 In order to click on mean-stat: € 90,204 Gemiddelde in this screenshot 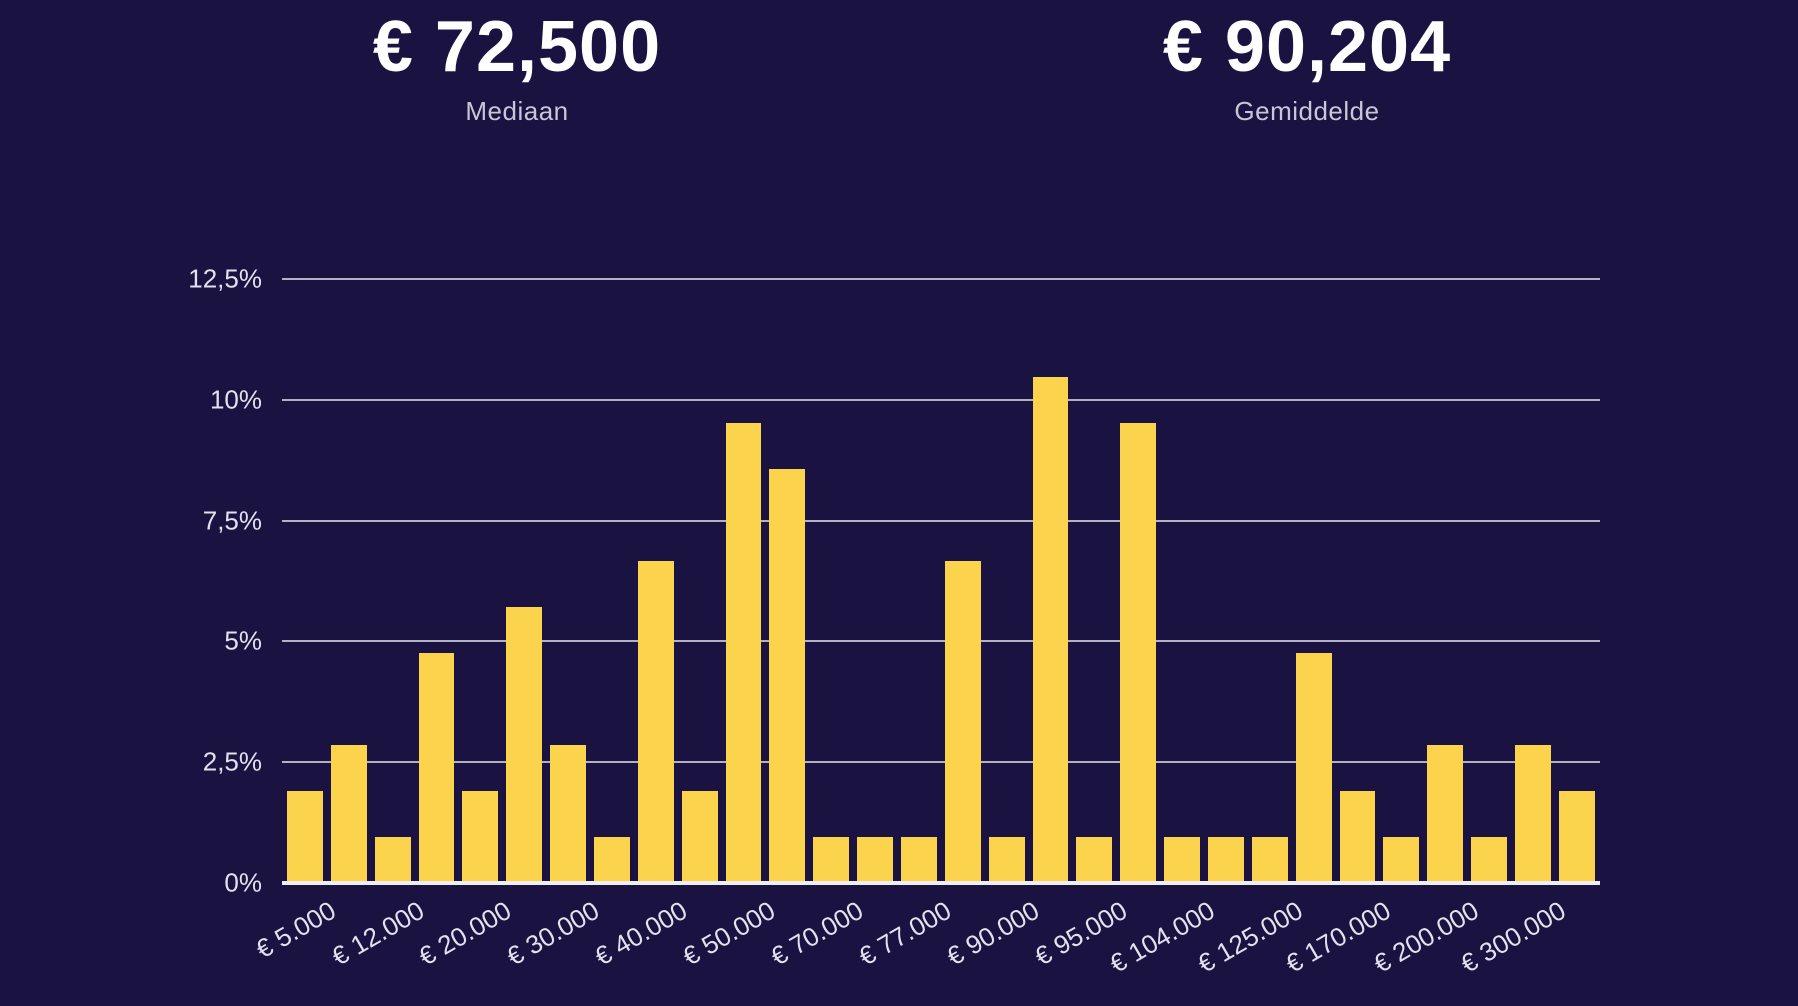, I will do `click(1307, 67)`.